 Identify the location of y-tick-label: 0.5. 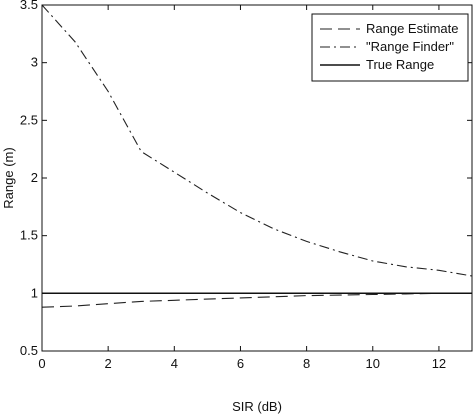
(29, 350).